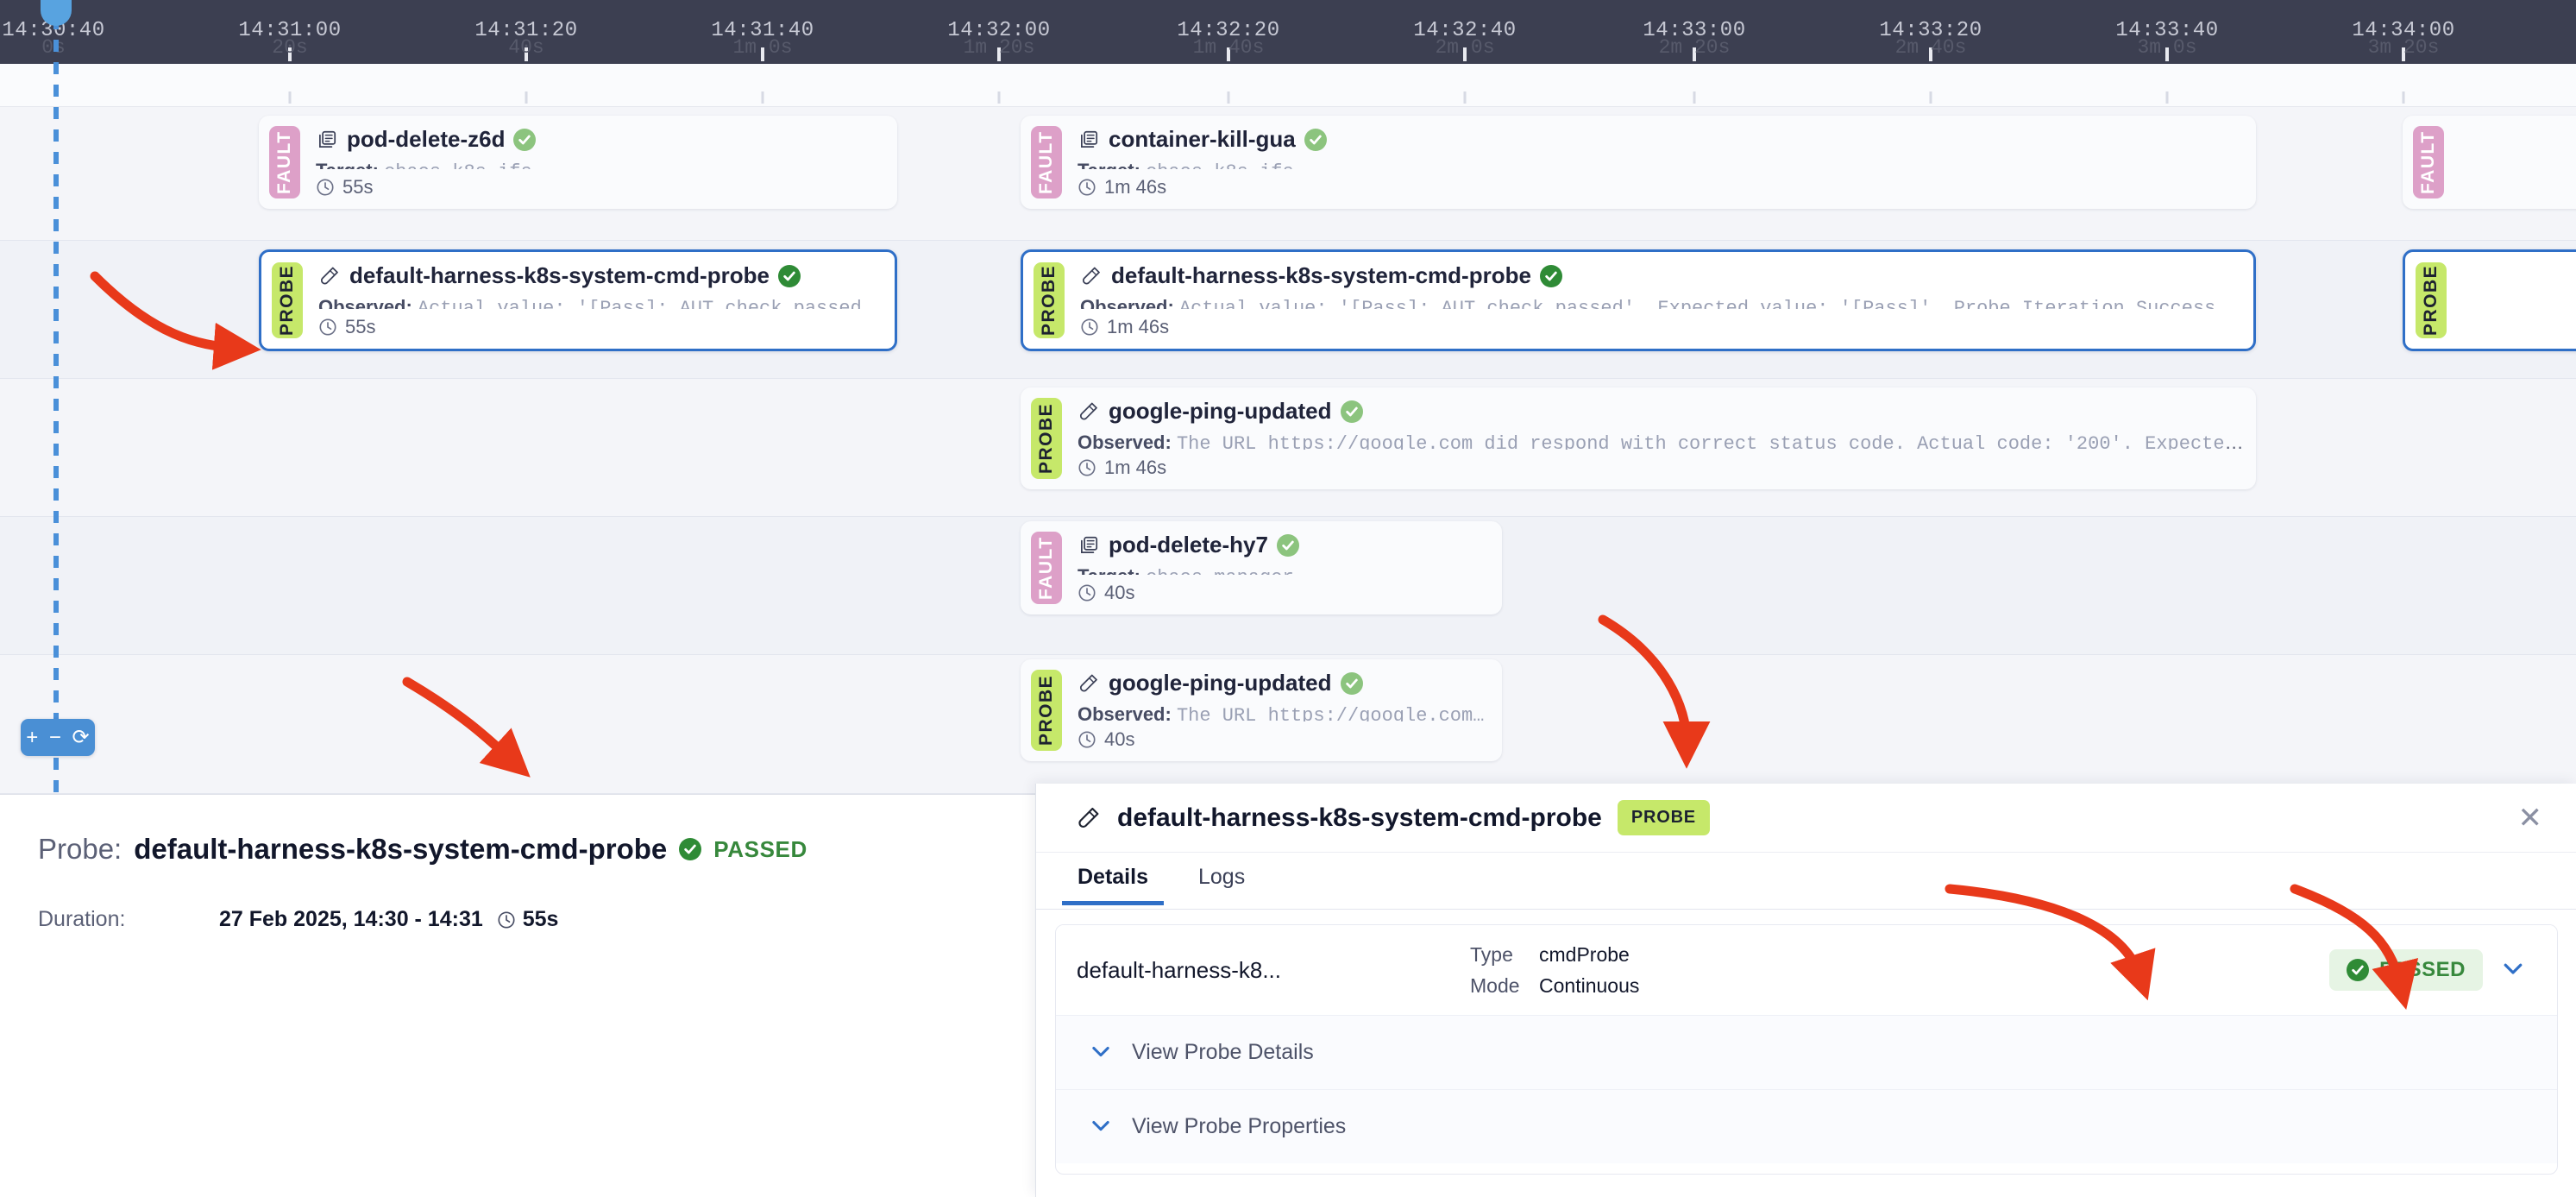 The width and height of the screenshot is (2576, 1197). What do you see at coordinates (527, 919) in the screenshot?
I see `duration-elapsed: 55s` at bounding box center [527, 919].